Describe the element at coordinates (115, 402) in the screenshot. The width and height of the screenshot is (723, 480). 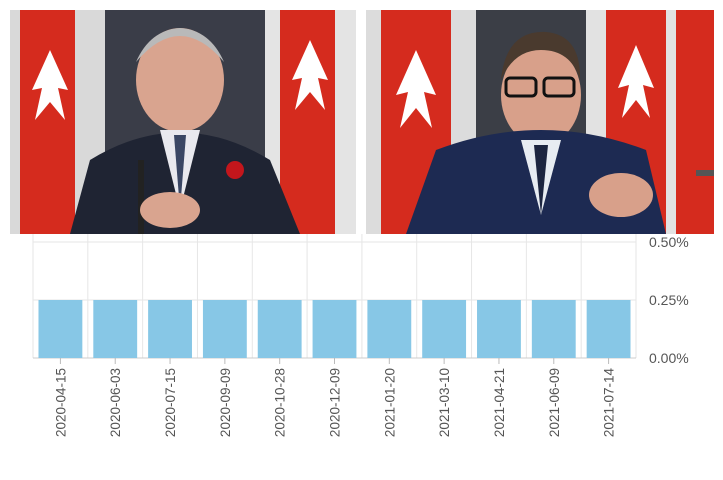
I see `x-tick-label: 2020-06-03` at that location.